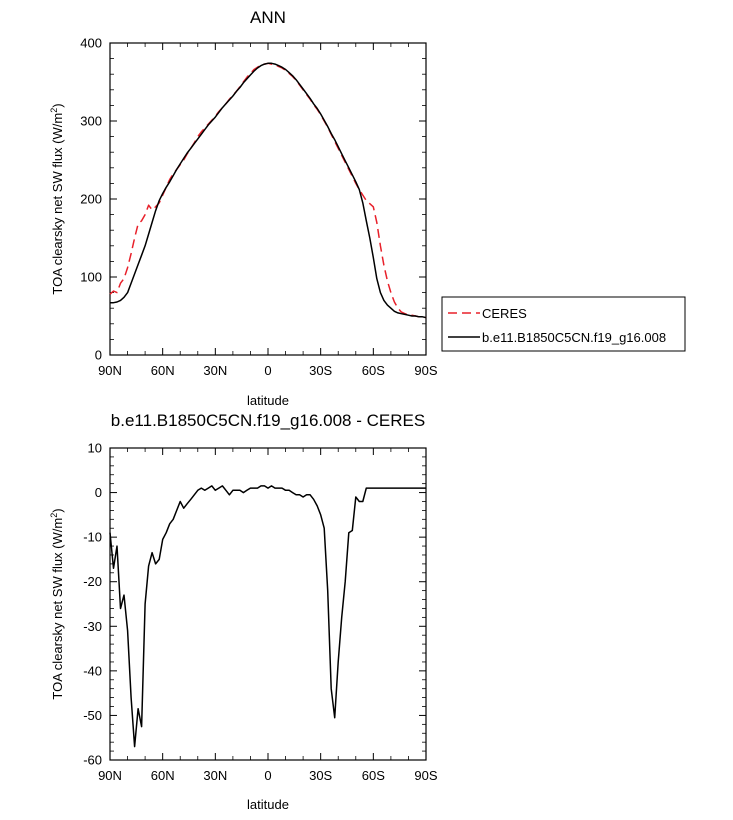 This screenshot has width=733, height=820. What do you see at coordinates (91, 121) in the screenshot?
I see `y-tick-label: 300` at bounding box center [91, 121].